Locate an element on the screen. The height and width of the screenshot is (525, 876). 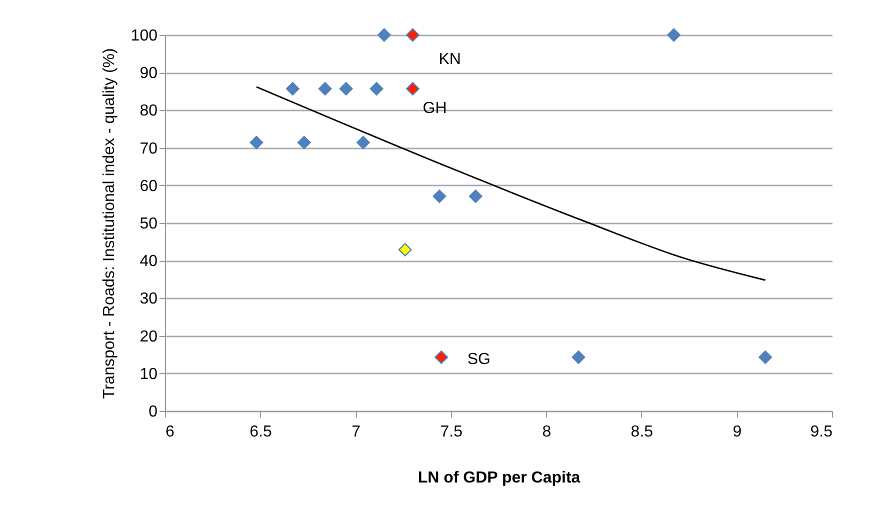
annotation: SG is located at coordinates (478, 359).